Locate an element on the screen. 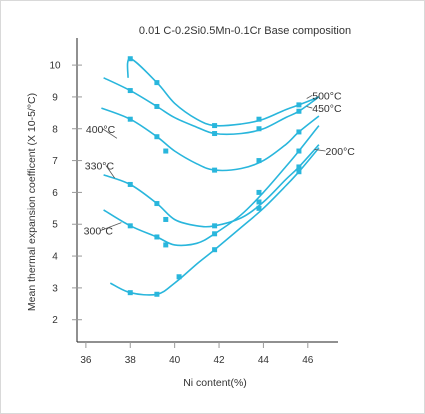 The height and width of the screenshot is (414, 425). series-label-400C: 400°C is located at coordinates (101, 130).